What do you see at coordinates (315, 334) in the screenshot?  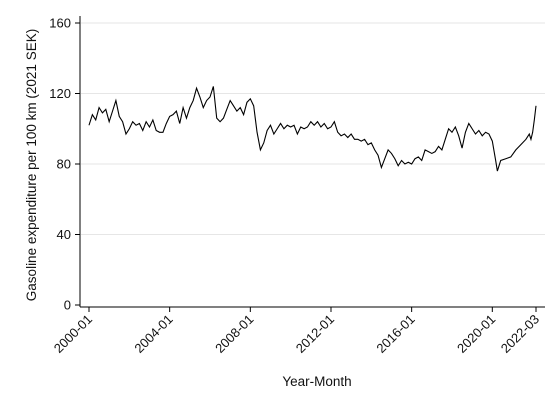 I see `x-tick-label: 2012-01` at bounding box center [315, 334].